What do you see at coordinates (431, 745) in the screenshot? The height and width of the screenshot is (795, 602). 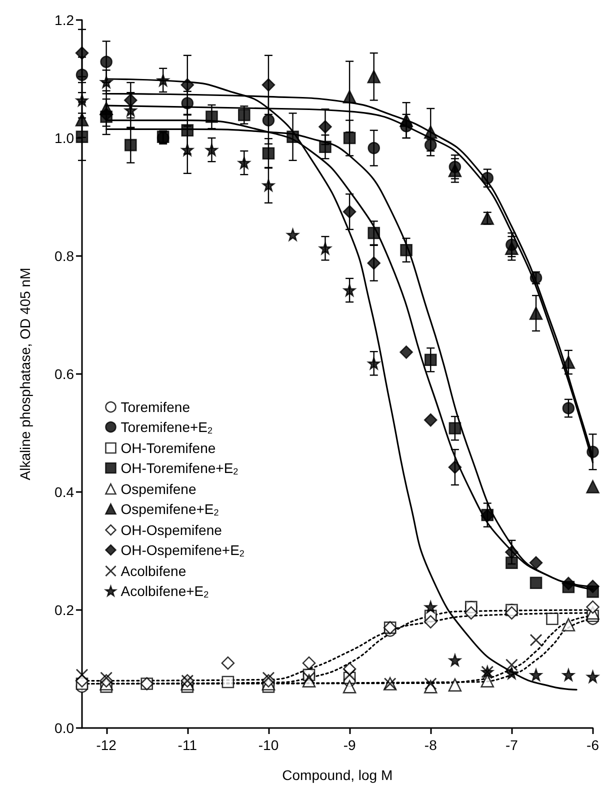 I see `x-tick-label: -8` at bounding box center [431, 745].